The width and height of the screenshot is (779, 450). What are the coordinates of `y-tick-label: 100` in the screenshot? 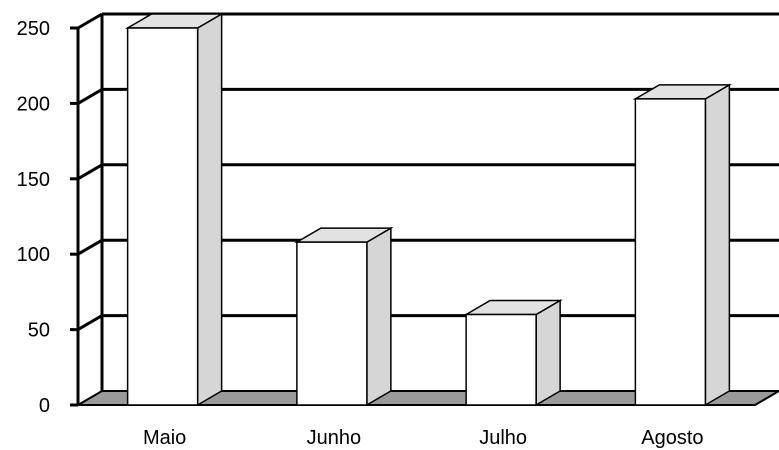 It's located at (33, 255).